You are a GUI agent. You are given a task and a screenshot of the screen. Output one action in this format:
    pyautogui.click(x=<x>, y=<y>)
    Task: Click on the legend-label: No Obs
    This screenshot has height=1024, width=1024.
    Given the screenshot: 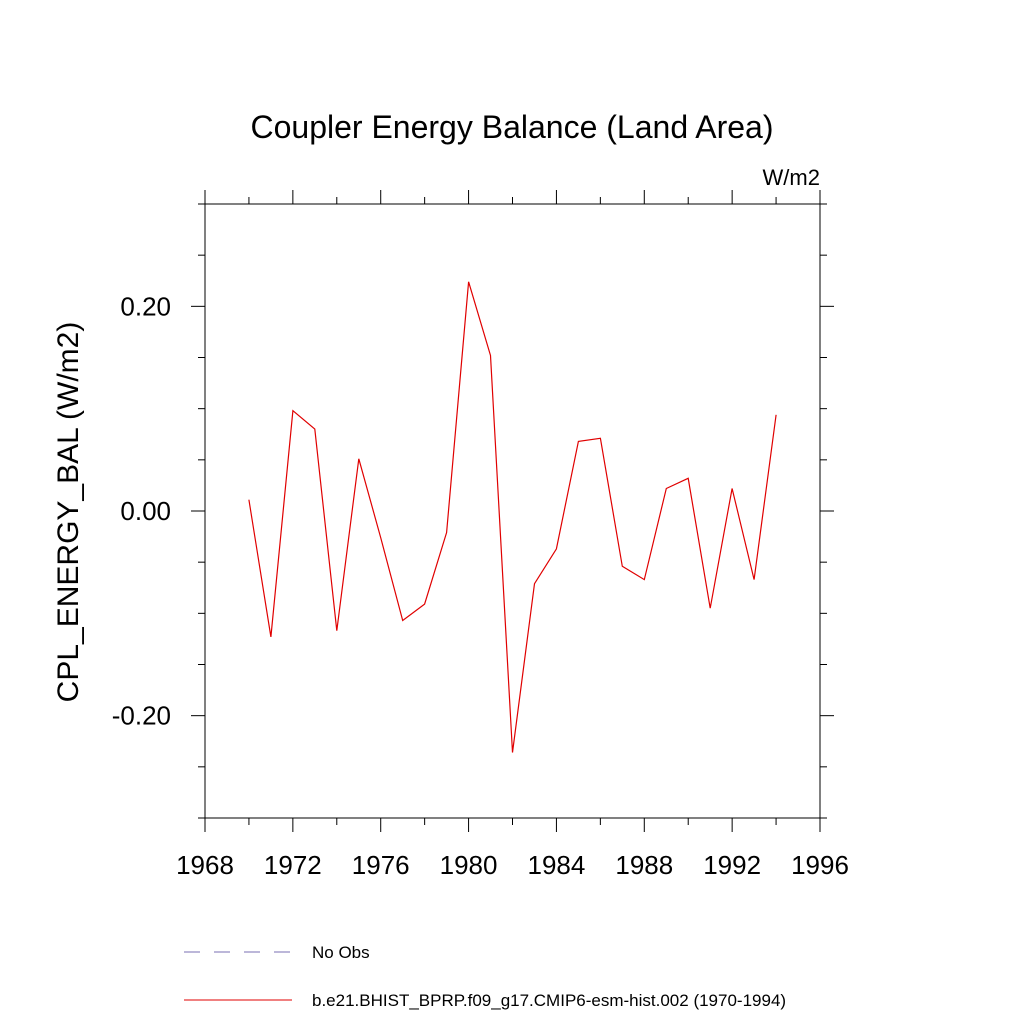 What is the action you would take?
    pyautogui.click(x=341, y=952)
    